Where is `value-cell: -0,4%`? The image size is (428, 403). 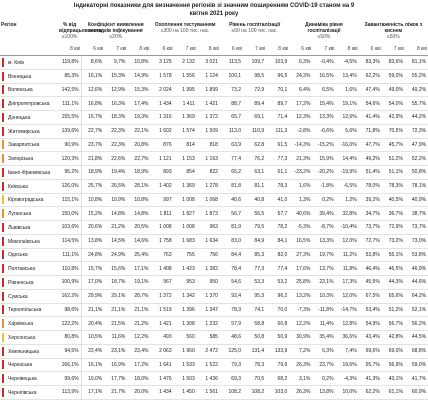 value-cell: -0,4% is located at coordinates (324, 62).